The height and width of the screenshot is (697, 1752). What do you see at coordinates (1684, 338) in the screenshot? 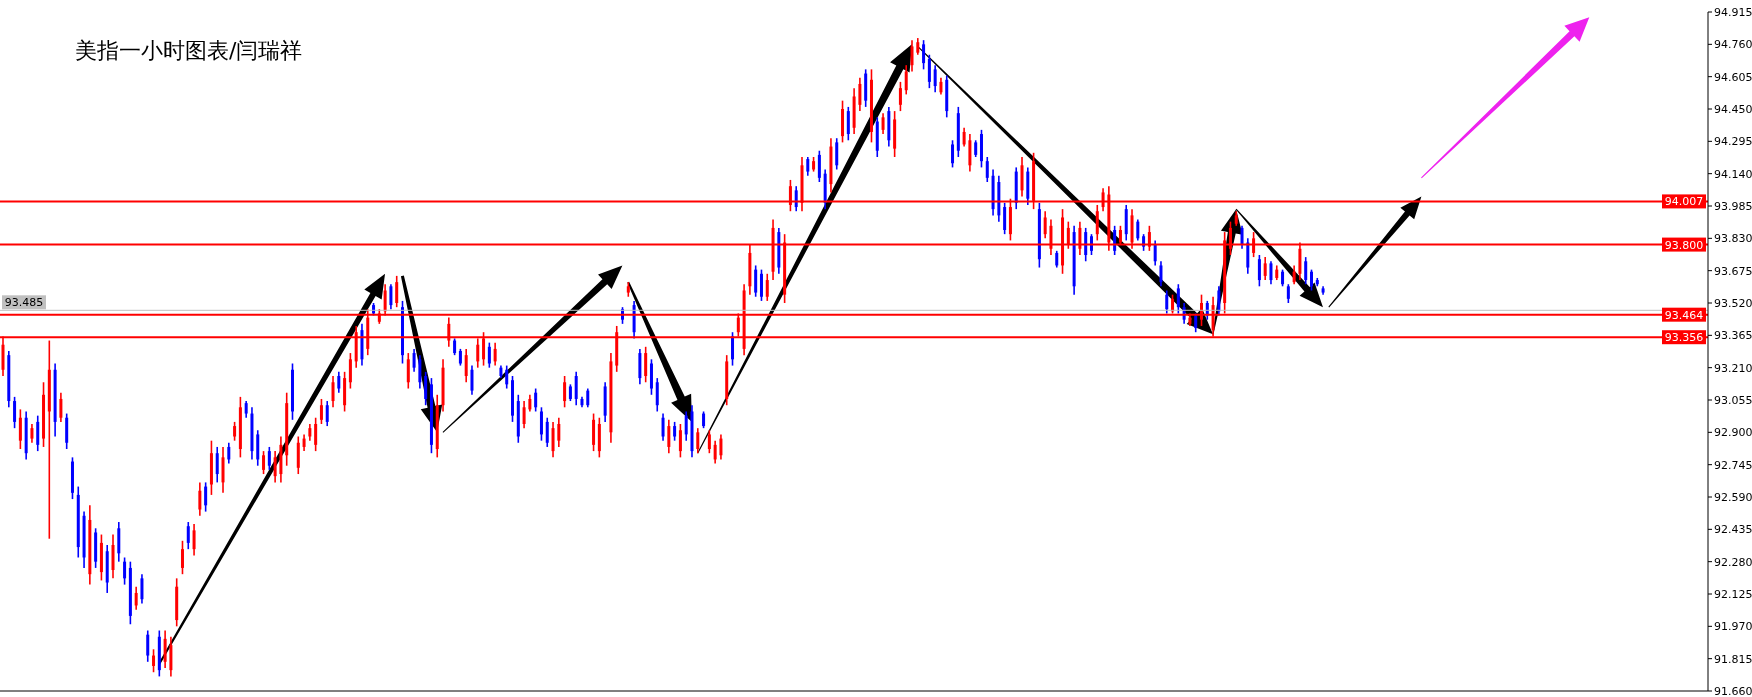
I see `ref-line-label: 93.356` at bounding box center [1684, 338].